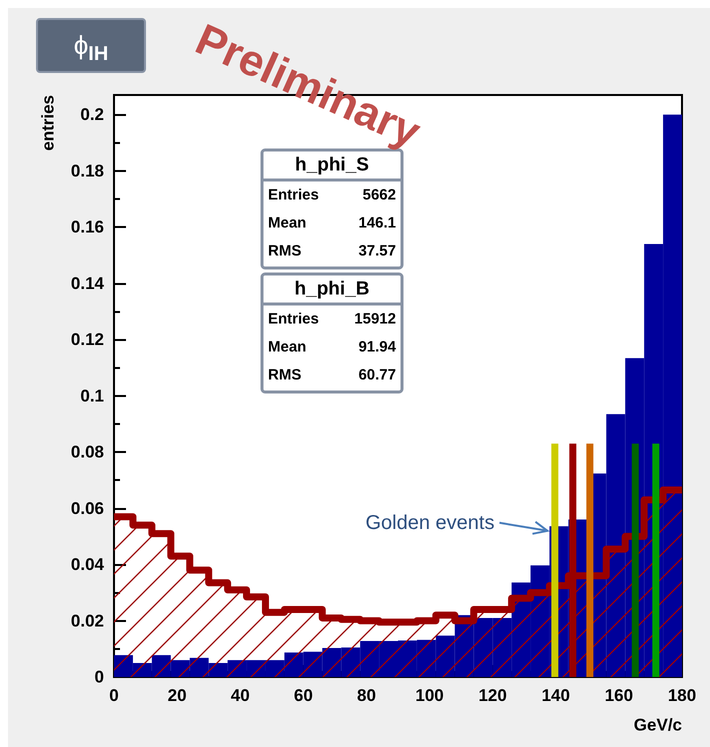  What do you see at coordinates (332, 223) in the screenshot?
I see `text: Mean 146.1` at bounding box center [332, 223].